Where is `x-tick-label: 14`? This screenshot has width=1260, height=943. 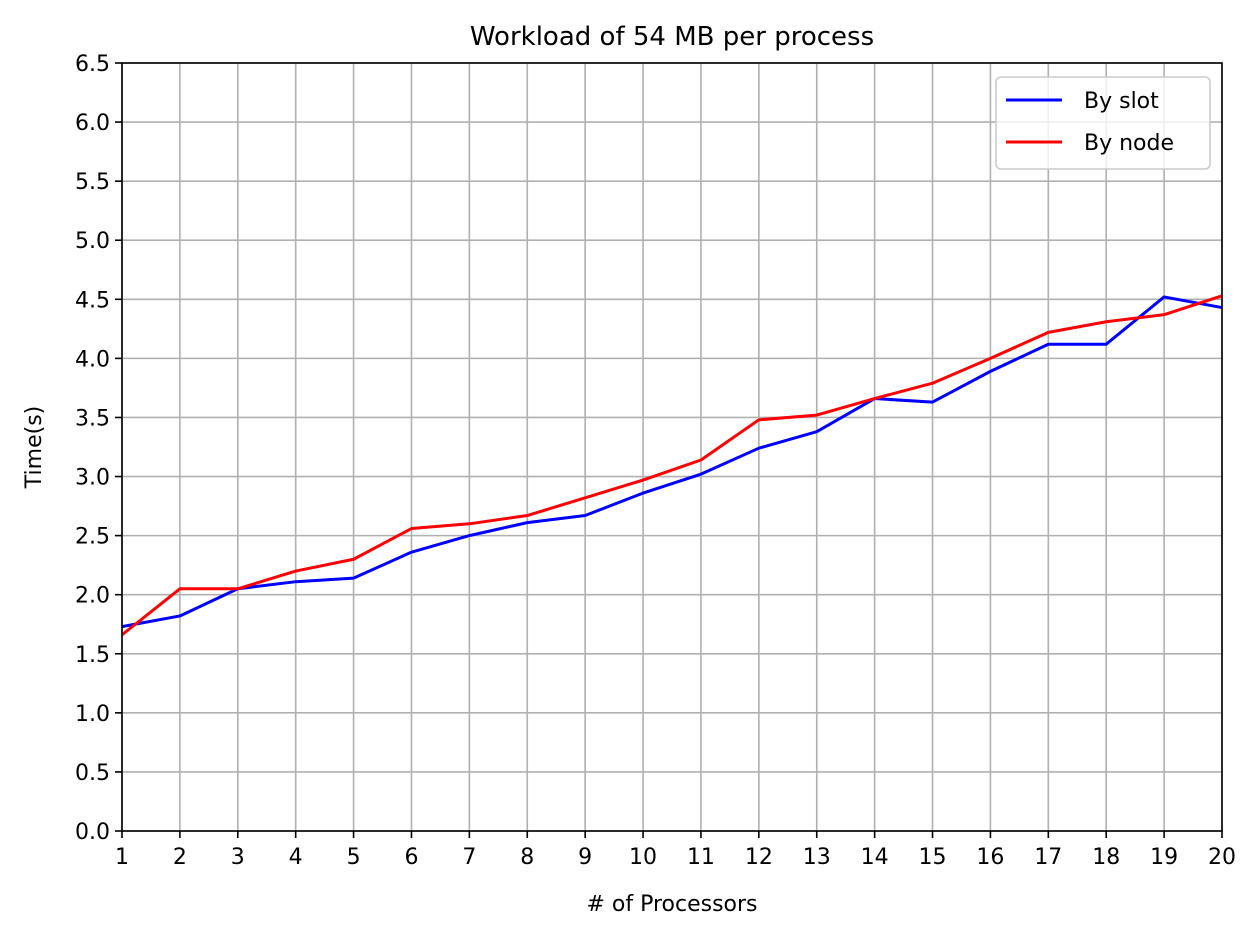
x-tick-label: 14 is located at coordinates (875, 857).